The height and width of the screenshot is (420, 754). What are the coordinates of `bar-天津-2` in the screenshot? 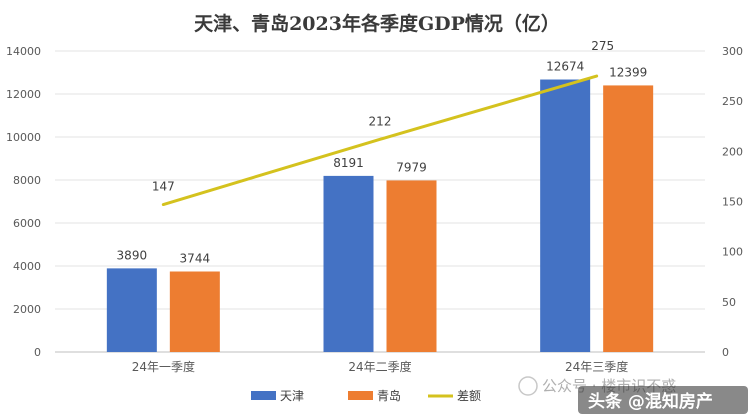 It's located at (565, 215).